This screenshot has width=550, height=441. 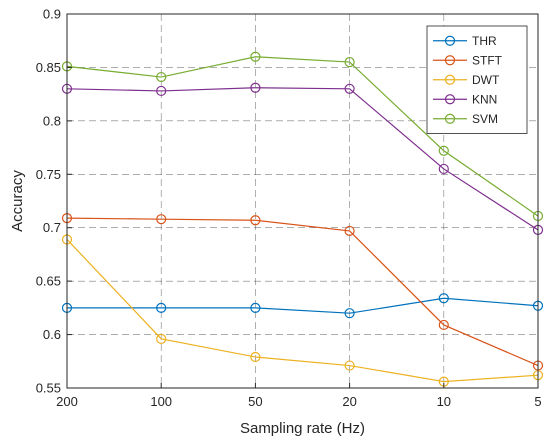 I want to click on legend-item-knn: KNN, so click(x=465, y=99).